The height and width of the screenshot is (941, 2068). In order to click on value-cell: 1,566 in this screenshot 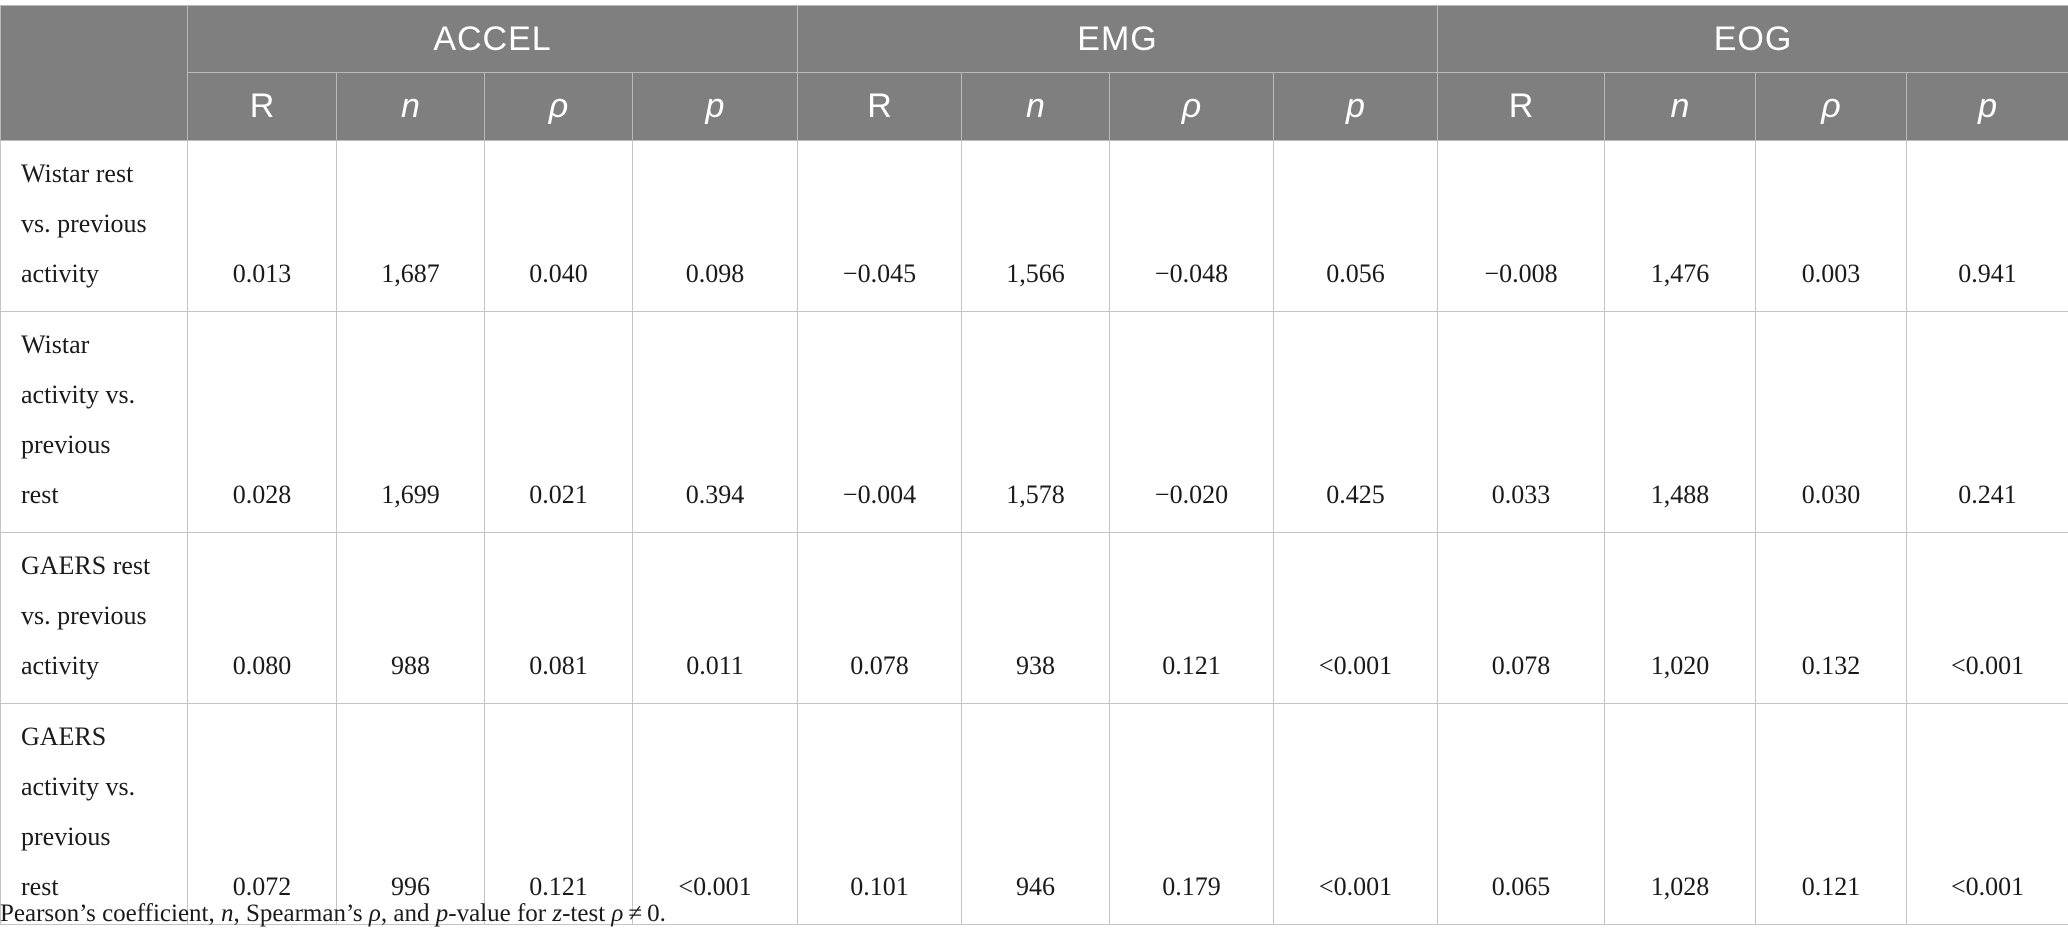, I will do `click(1035, 226)`.